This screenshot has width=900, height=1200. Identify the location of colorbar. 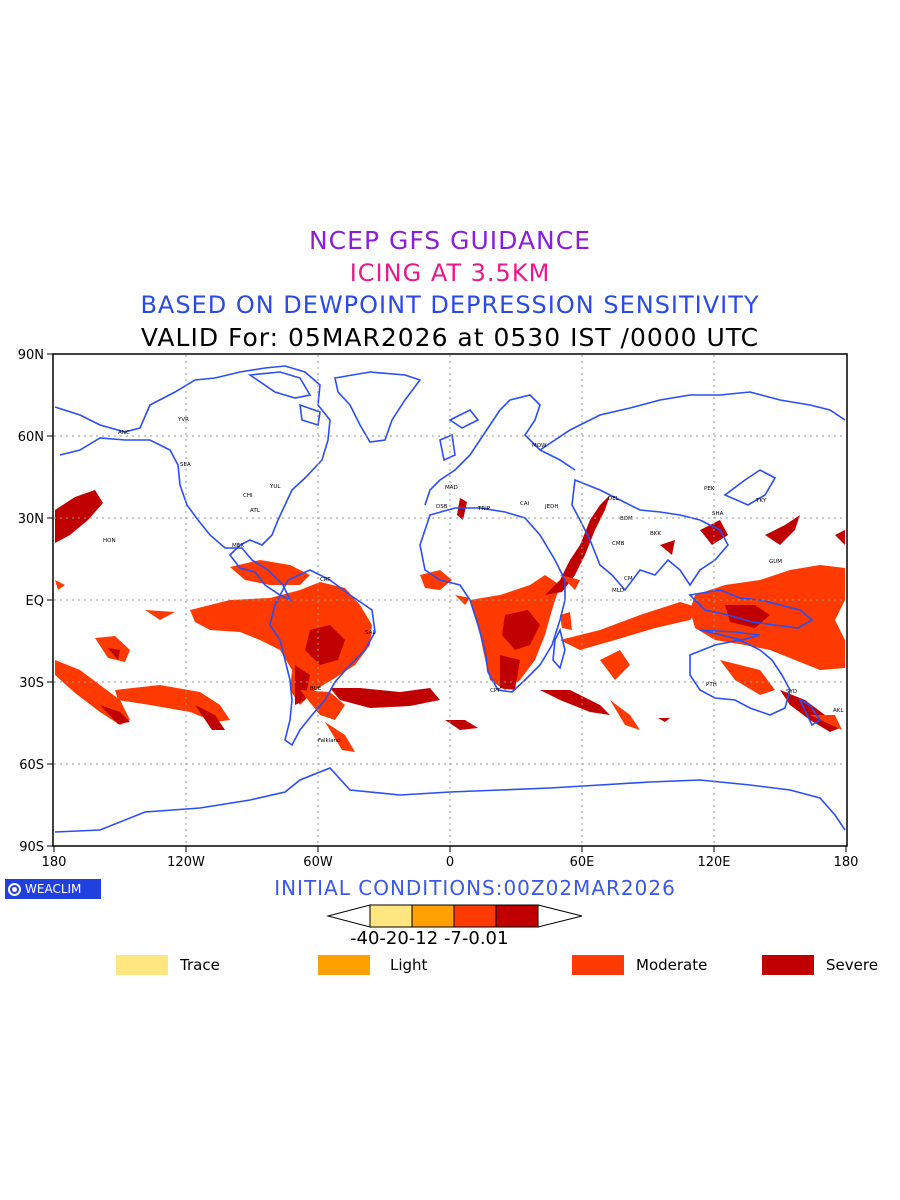
(454, 916).